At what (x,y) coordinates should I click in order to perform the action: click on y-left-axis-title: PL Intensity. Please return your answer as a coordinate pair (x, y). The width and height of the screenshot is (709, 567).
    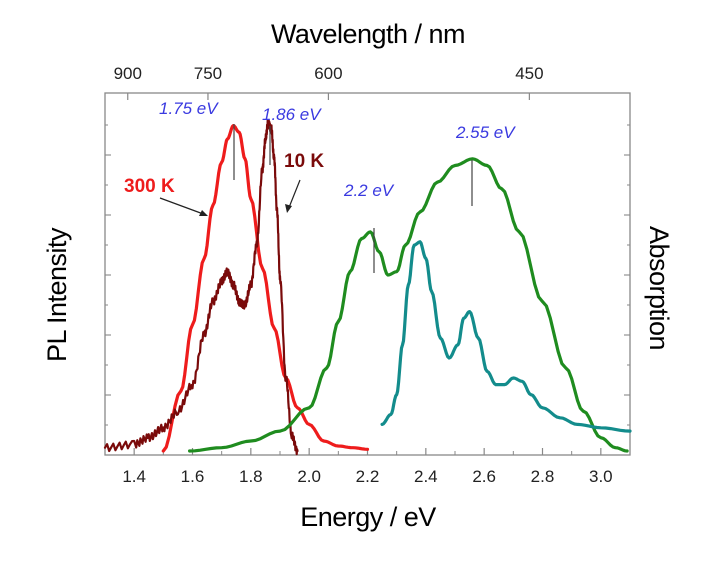
    Looking at the image, I should click on (57, 294).